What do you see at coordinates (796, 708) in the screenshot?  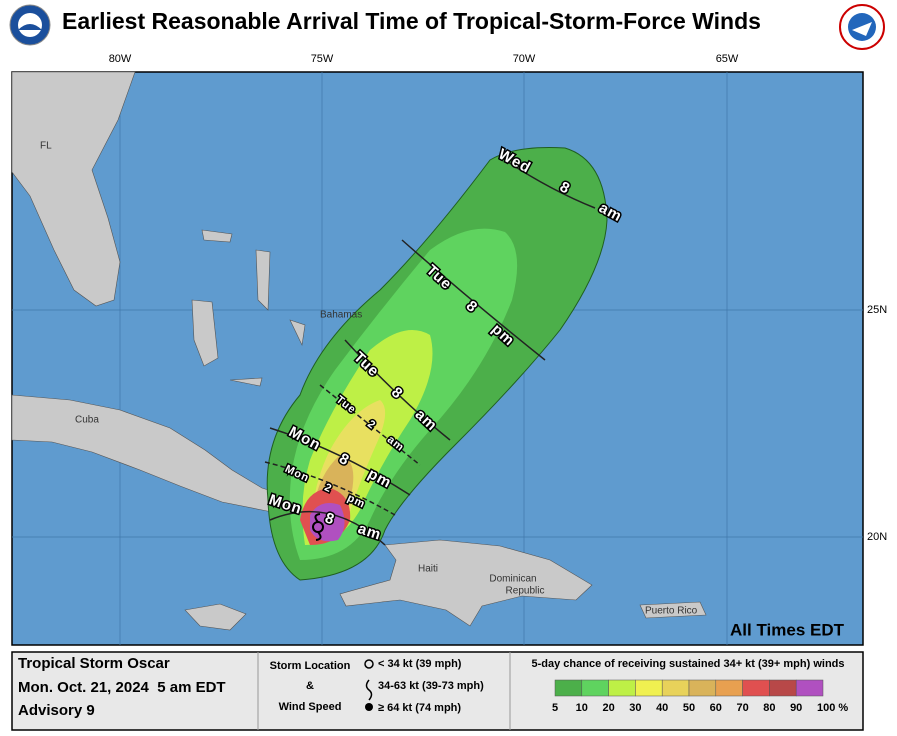 I see `legend-tick-label: 90` at bounding box center [796, 708].